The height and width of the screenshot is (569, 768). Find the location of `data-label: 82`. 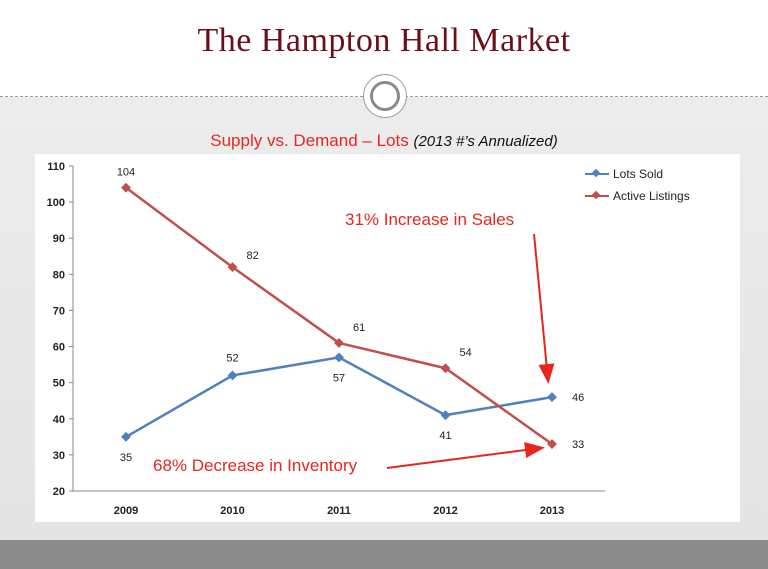

data-label: 82 is located at coordinates (253, 256).